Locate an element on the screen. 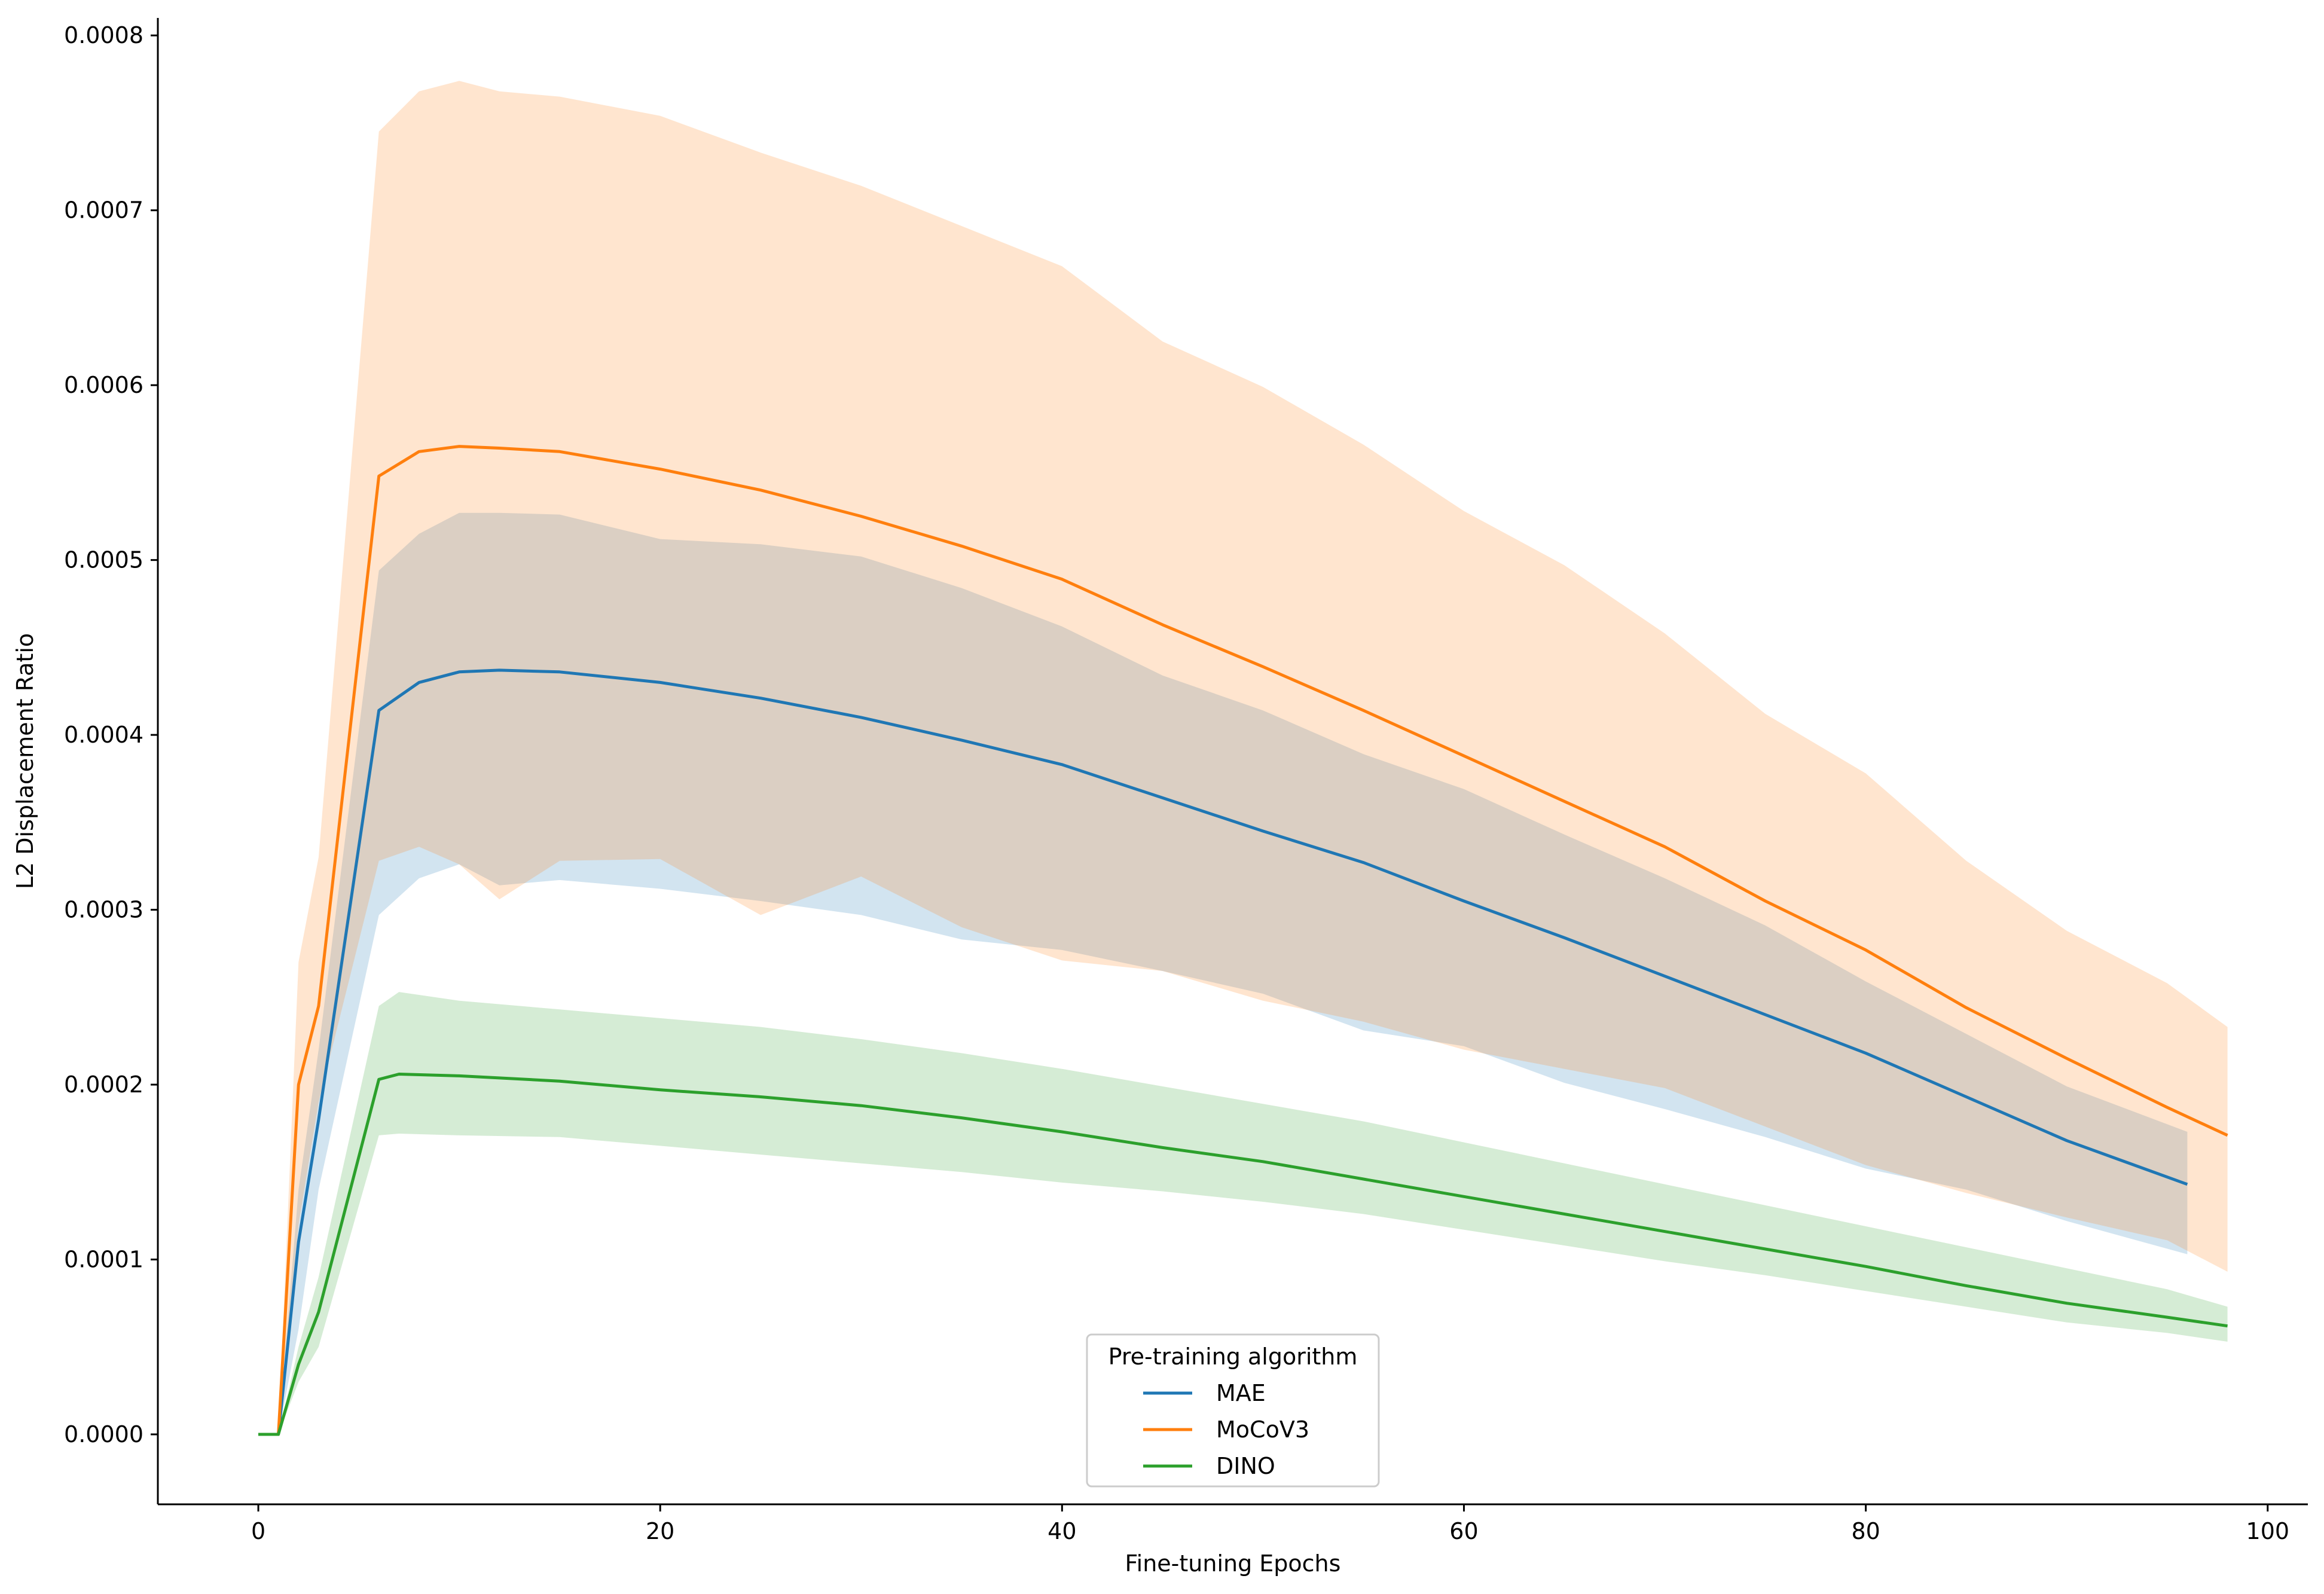 The image size is (2324, 1594). x-tick-label: 0 is located at coordinates (258, 1531).